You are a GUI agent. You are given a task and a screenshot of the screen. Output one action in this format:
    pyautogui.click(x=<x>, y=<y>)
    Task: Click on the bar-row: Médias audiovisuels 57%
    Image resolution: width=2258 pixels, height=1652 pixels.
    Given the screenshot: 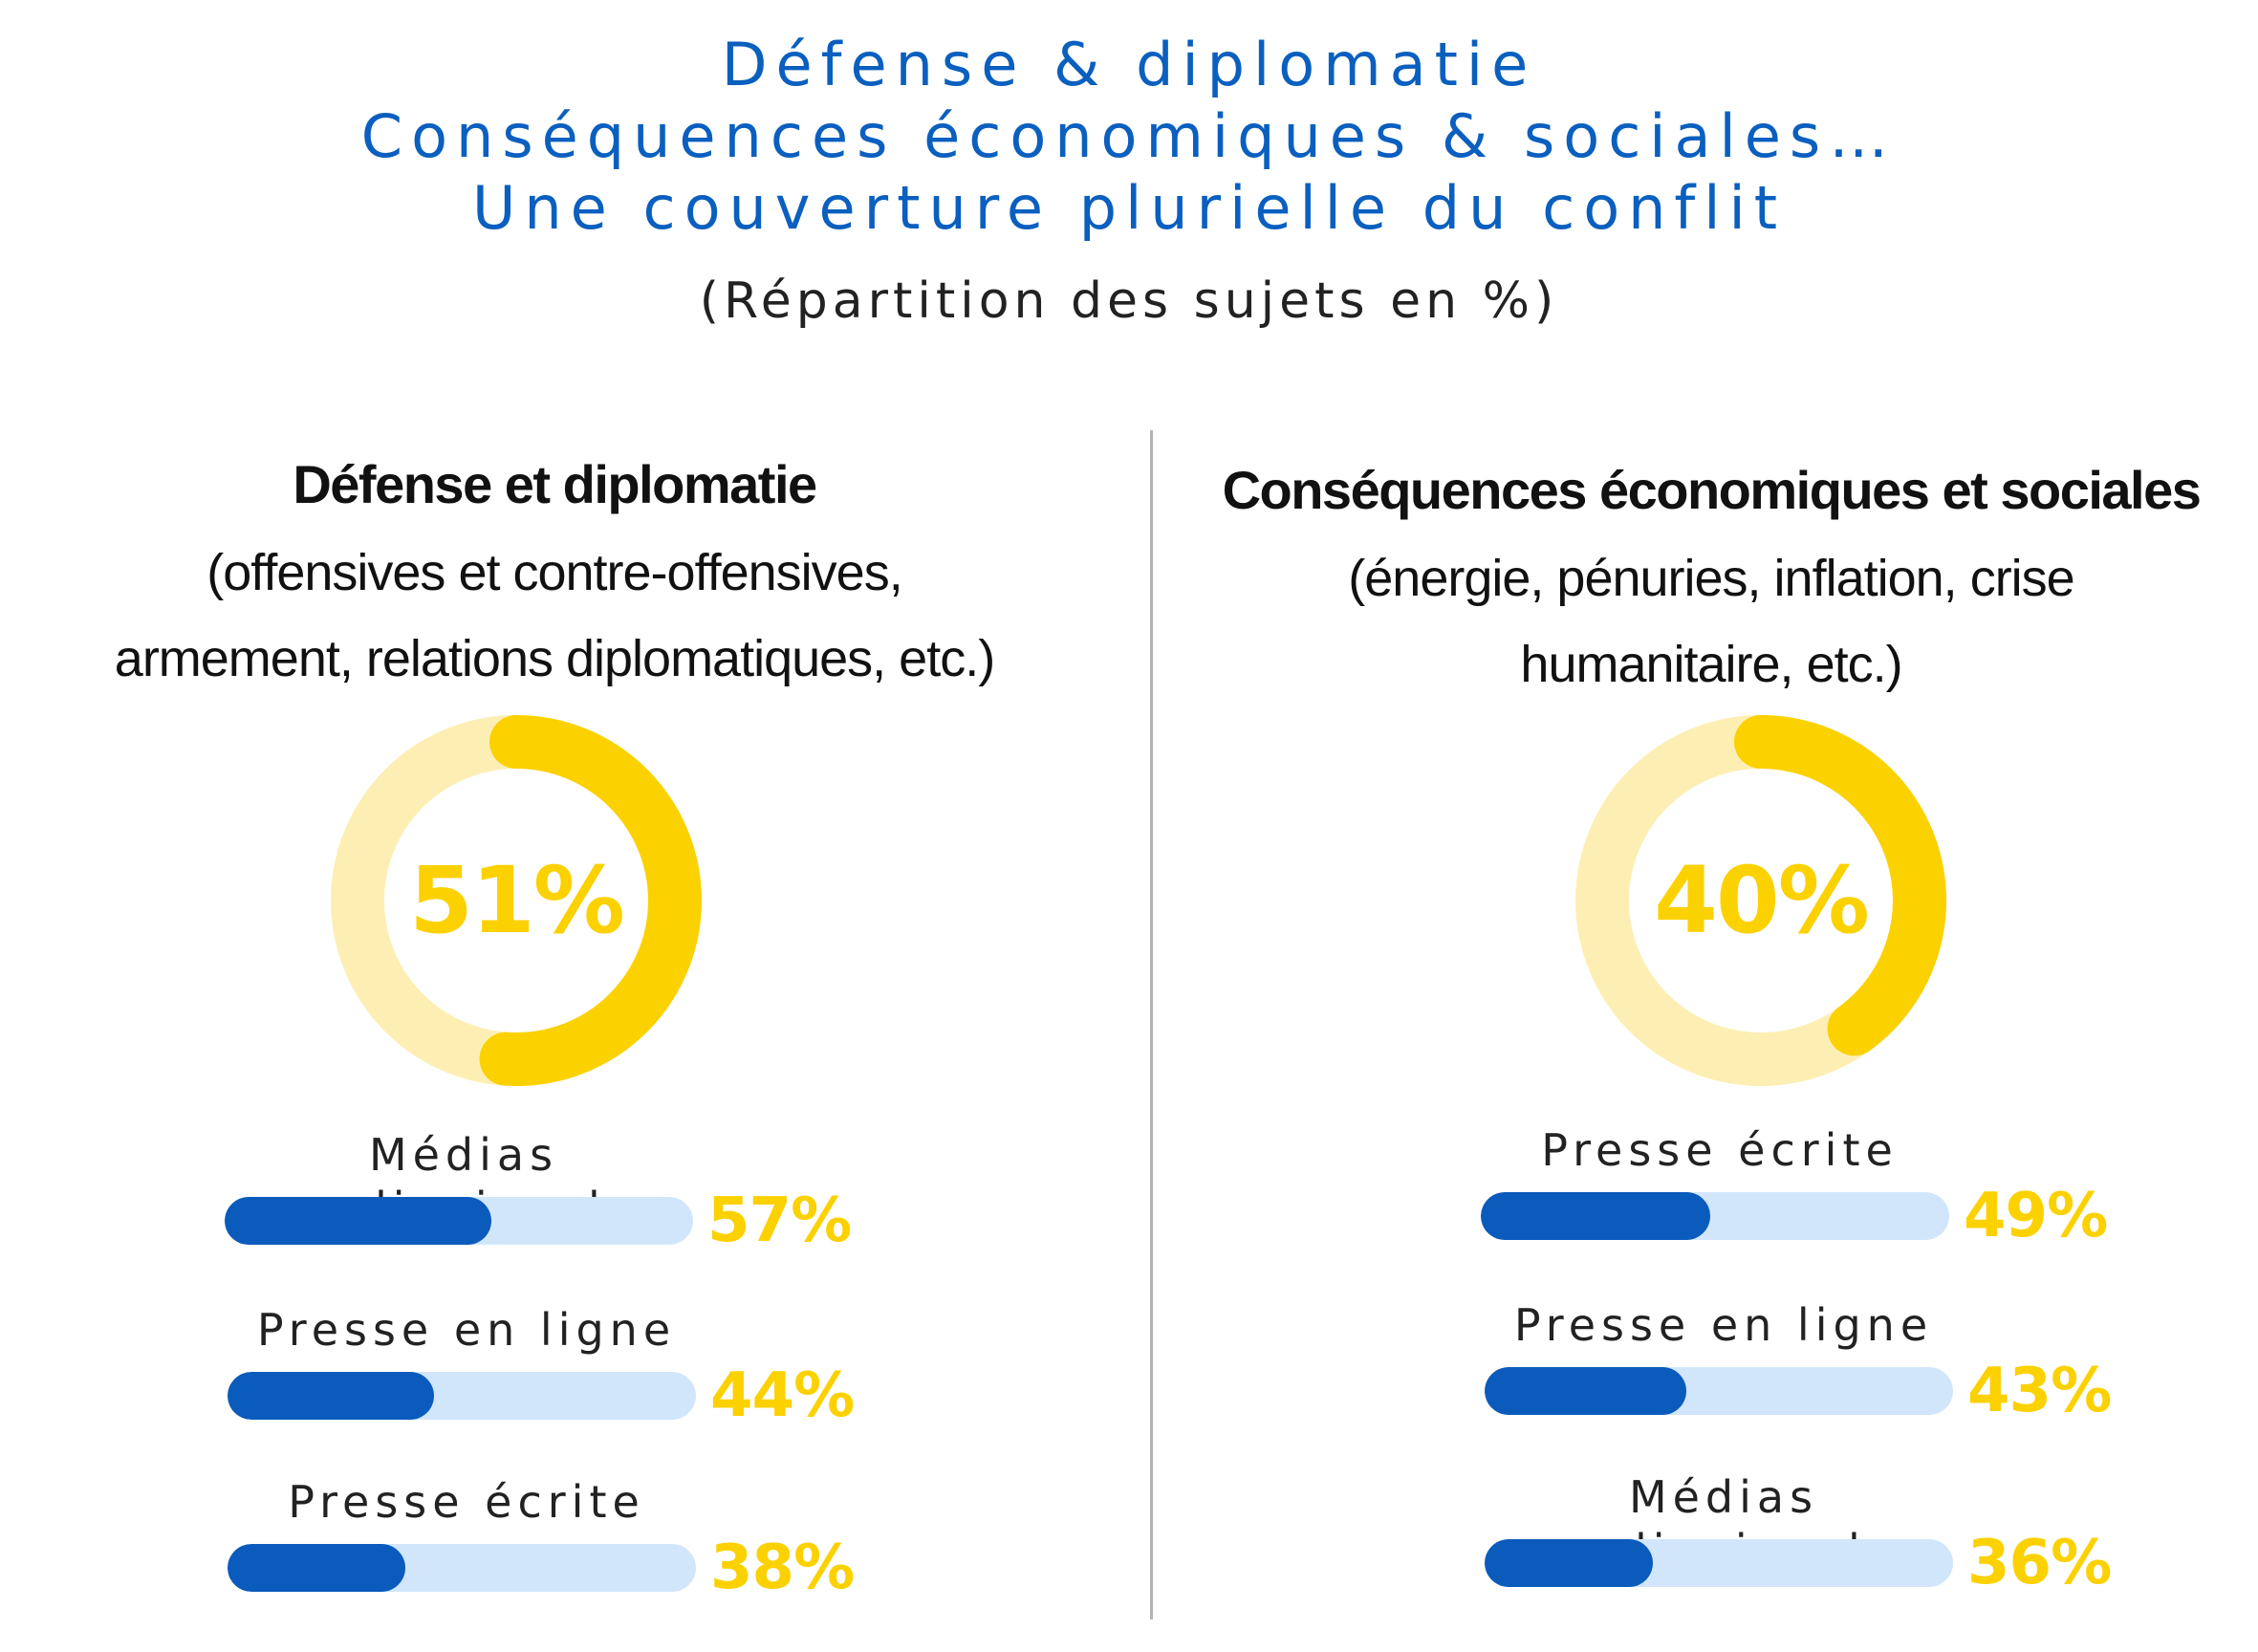 What is the action you would take?
    pyautogui.click(x=559, y=1200)
    